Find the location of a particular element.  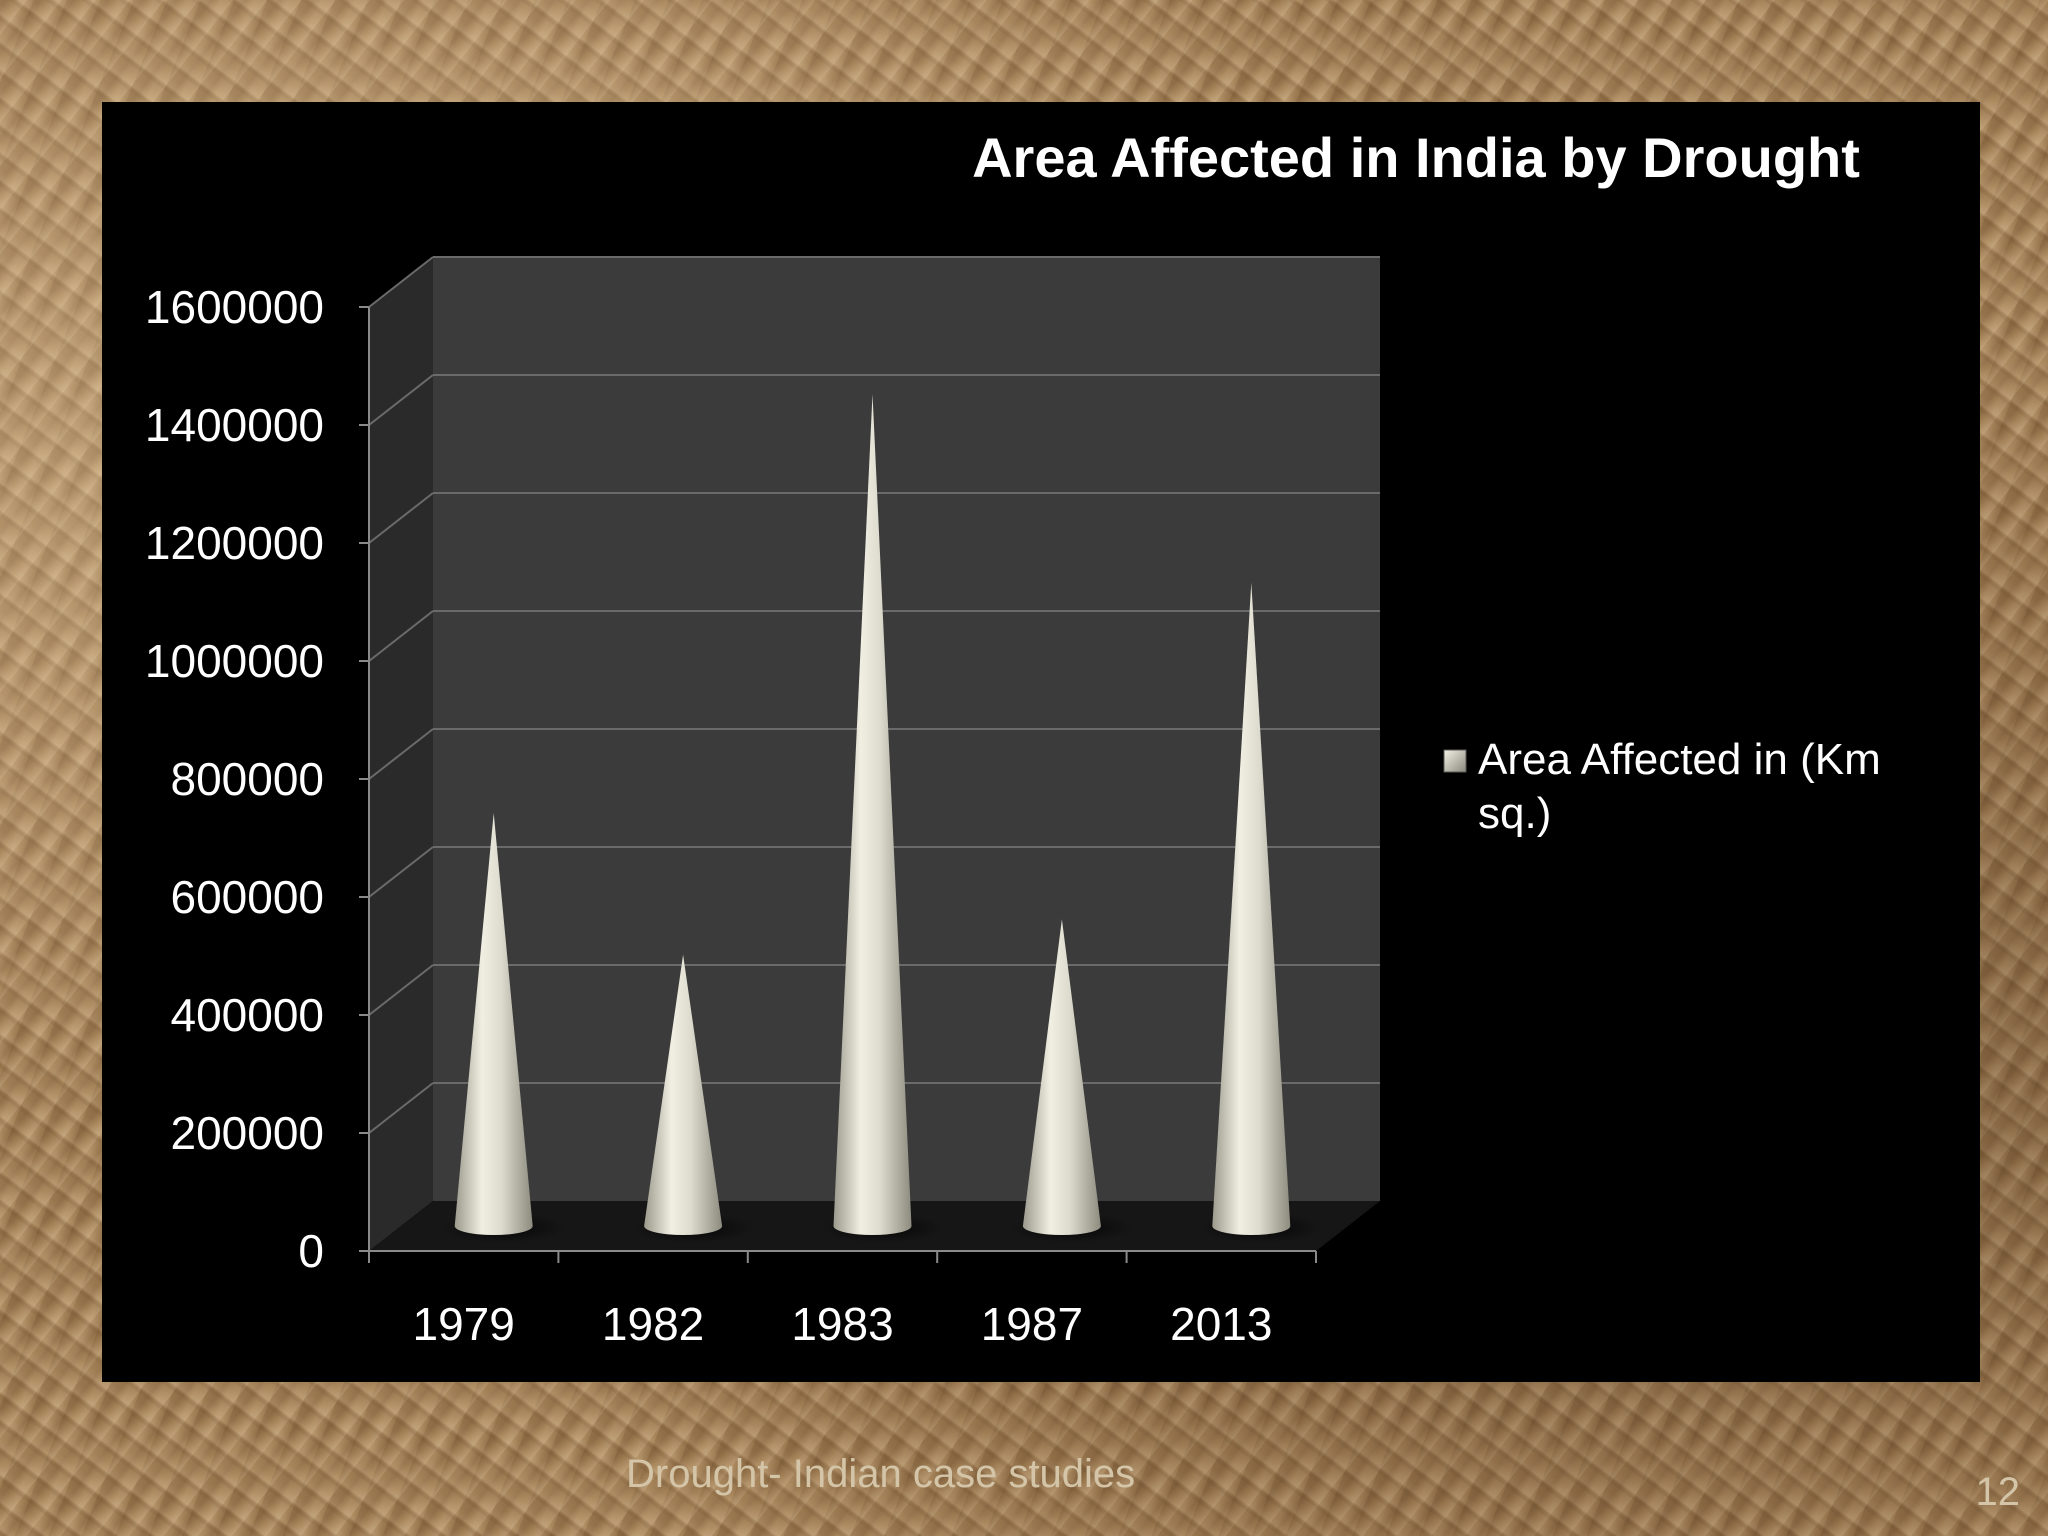

y-tick-label: 1000000 is located at coordinates (234, 661).